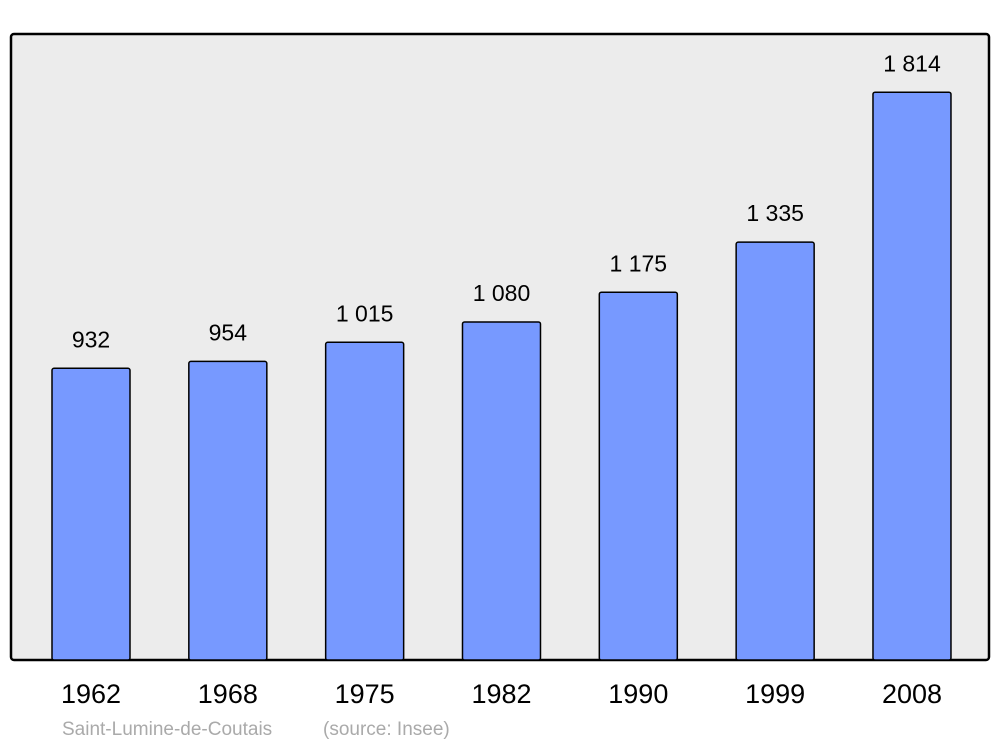 This screenshot has width=1000, height=747. What do you see at coordinates (386, 729) in the screenshot?
I see `source: (source: Insee)` at bounding box center [386, 729].